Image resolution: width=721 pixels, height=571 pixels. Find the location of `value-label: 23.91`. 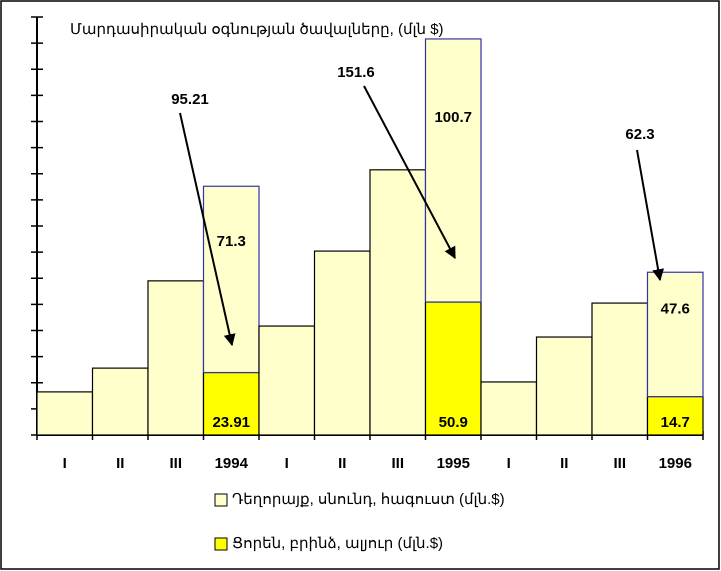

value-label: 23.91 is located at coordinates (231, 422).